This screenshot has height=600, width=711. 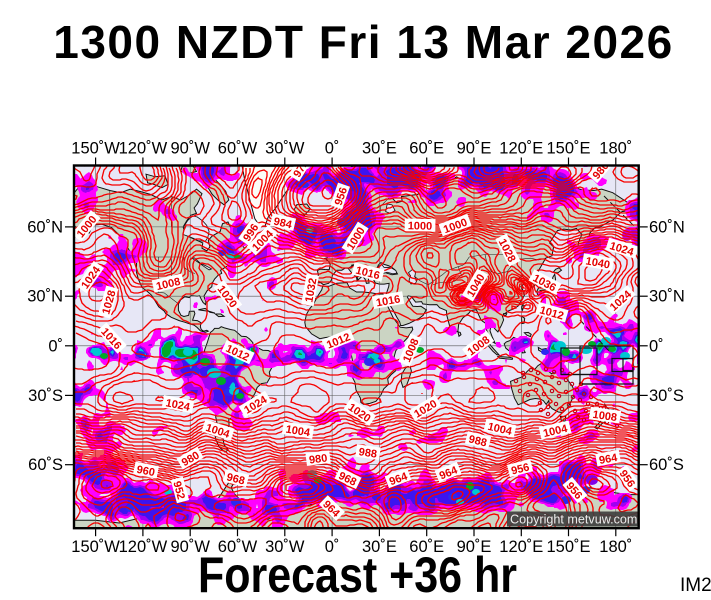 What do you see at coordinates (420, 226) in the screenshot?
I see `svg-text: 1000` at bounding box center [420, 226].